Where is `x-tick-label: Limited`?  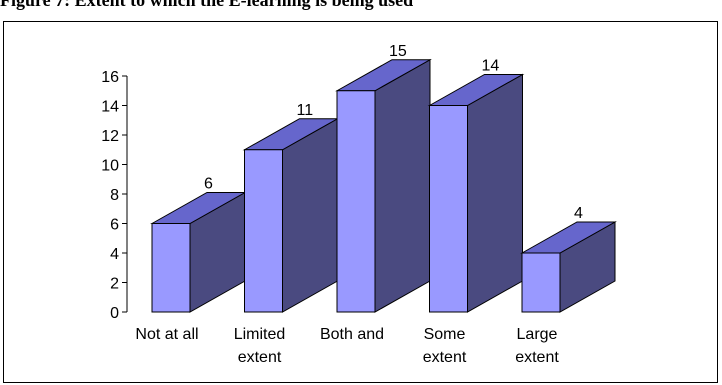 x-tick-label: Limited is located at coordinates (260, 334).